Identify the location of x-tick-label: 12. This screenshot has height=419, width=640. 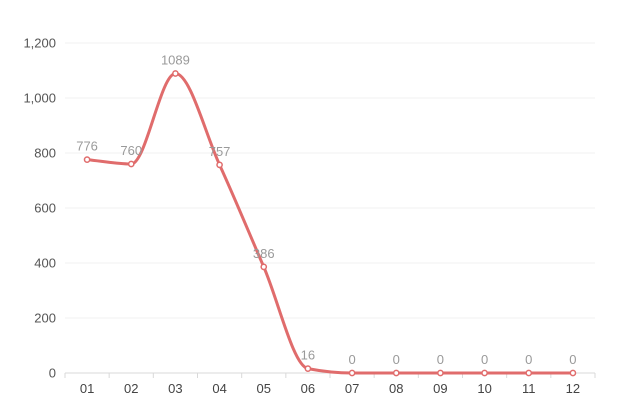
(573, 388).